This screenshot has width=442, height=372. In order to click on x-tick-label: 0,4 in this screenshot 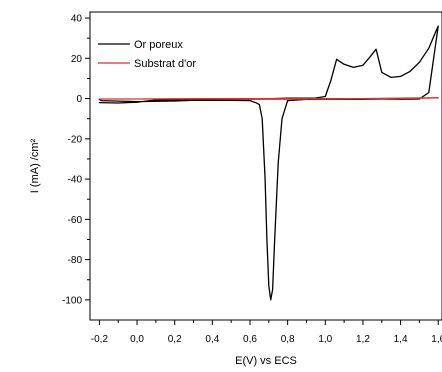, I will do `click(212, 339)`.